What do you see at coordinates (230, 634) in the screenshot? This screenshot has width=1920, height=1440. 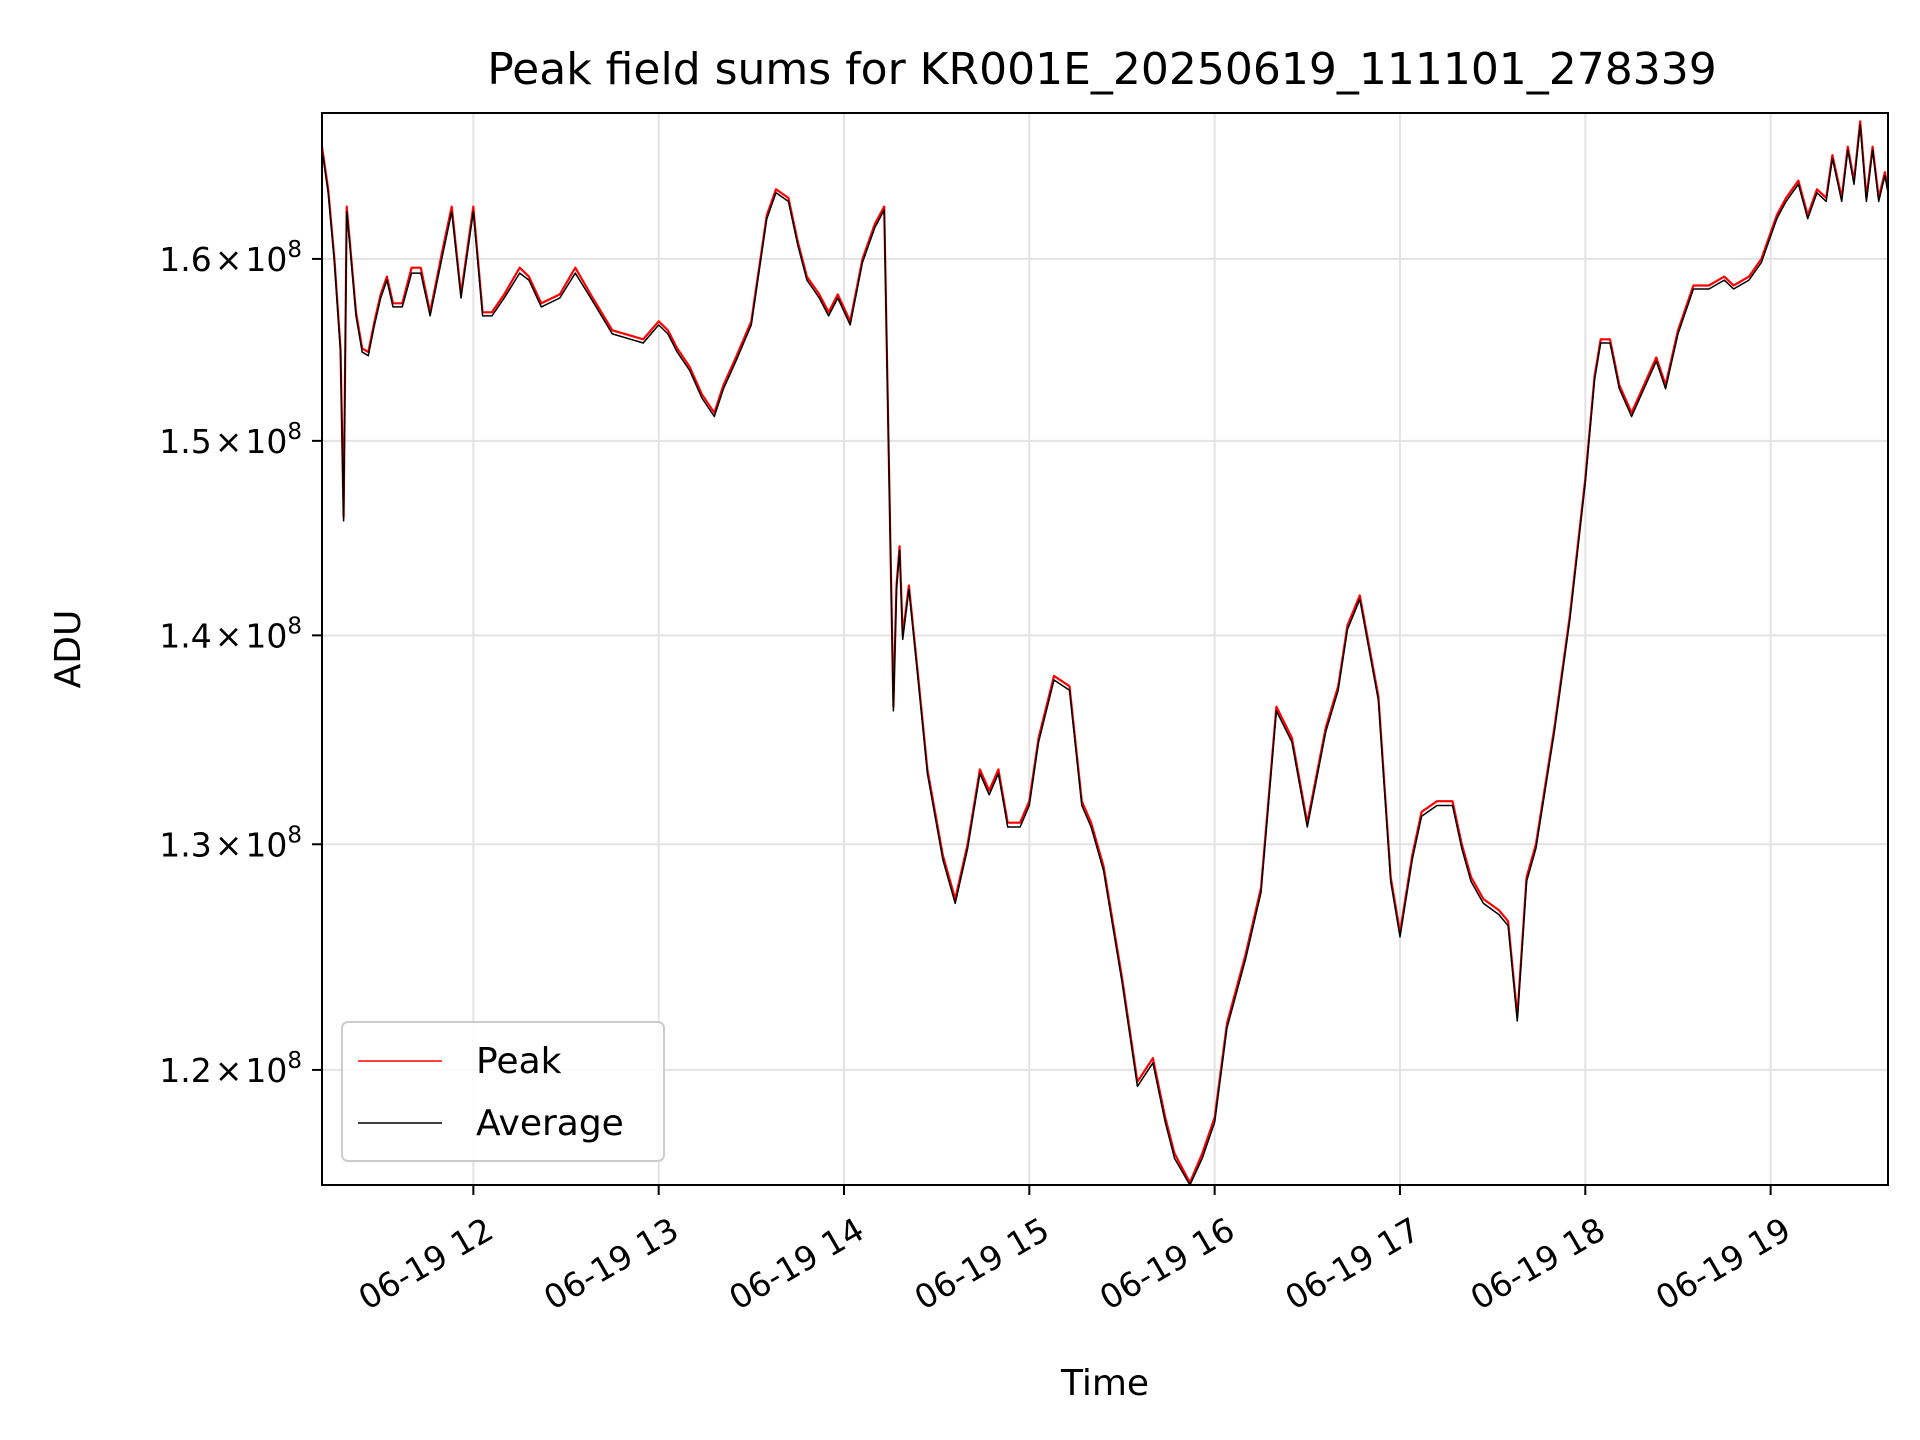 I see `y-tick-label: 1.4×108` at bounding box center [230, 634].